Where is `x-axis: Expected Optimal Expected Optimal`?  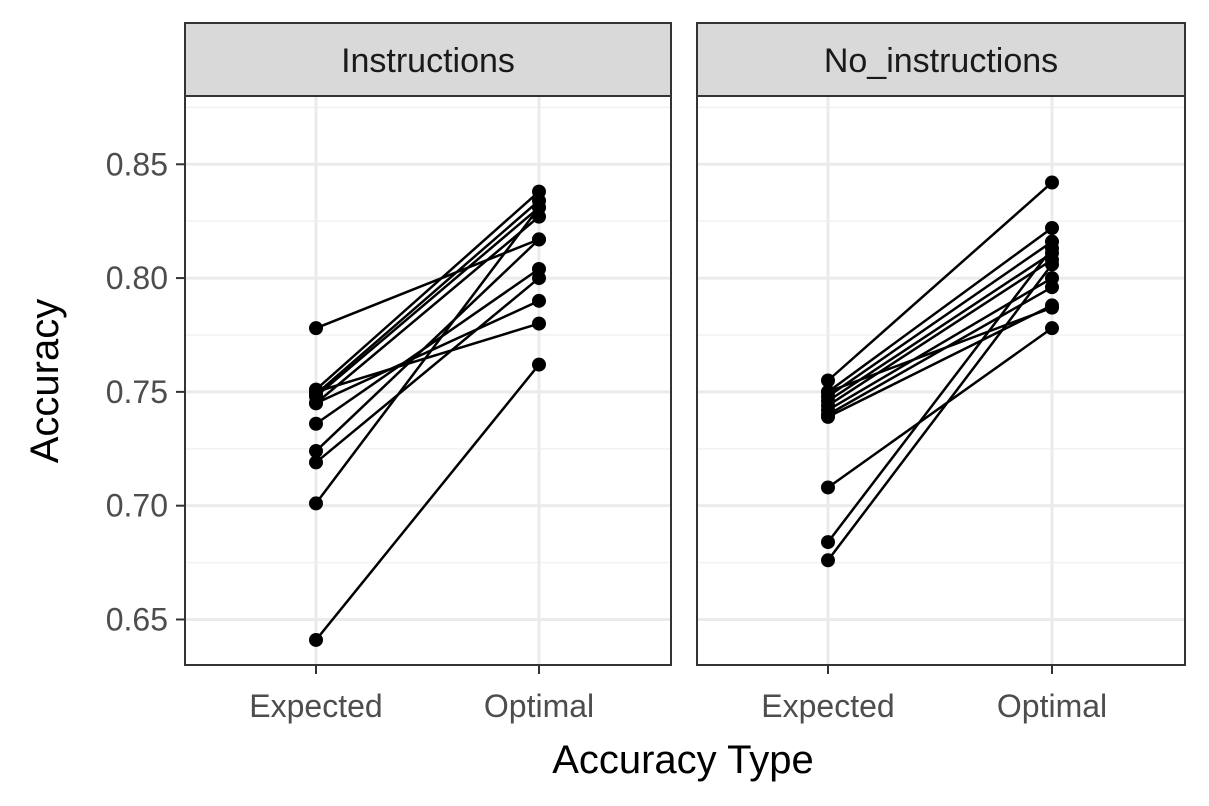
x-axis: Expected Optimal Expected Optimal is located at coordinates (678, 694).